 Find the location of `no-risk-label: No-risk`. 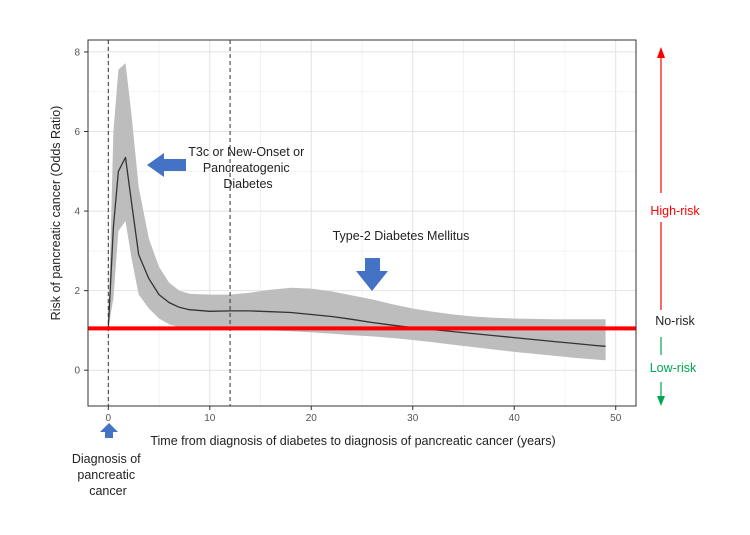

no-risk-label: No-risk is located at coordinates (675, 321).